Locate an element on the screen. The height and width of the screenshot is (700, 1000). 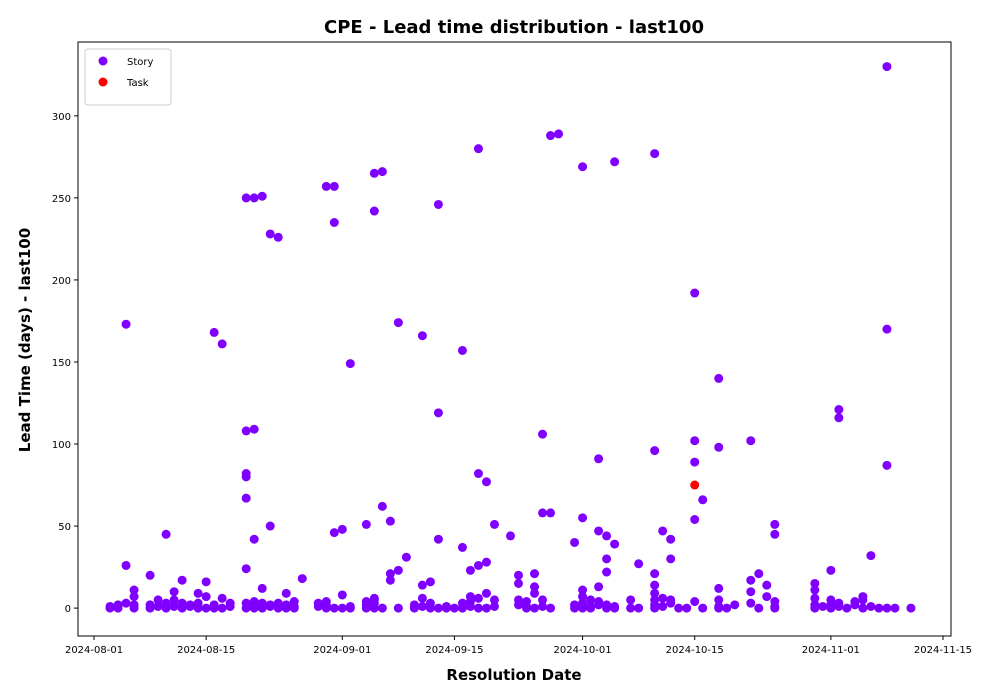
legend: Story Task is located at coordinates (128, 77).